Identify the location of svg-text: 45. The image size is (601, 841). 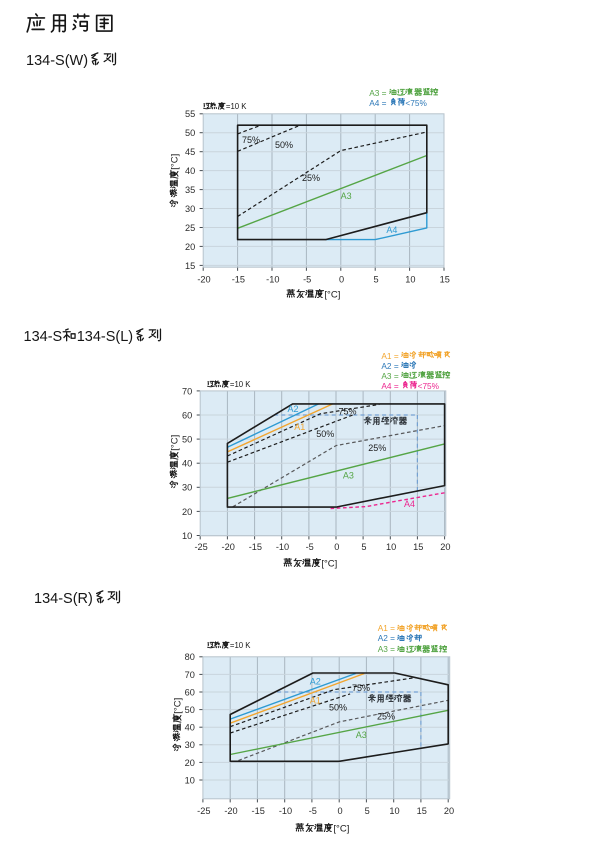
(190, 152).